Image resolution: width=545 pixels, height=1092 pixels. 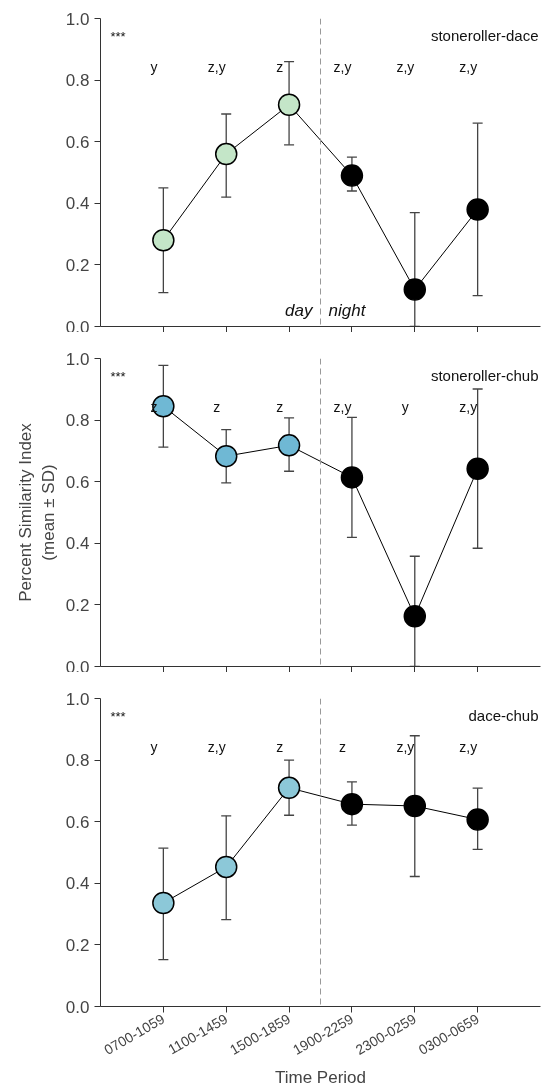 I want to click on y-axis-title: Percent Similarity Index (mean ± SD), so click(x=37, y=512).